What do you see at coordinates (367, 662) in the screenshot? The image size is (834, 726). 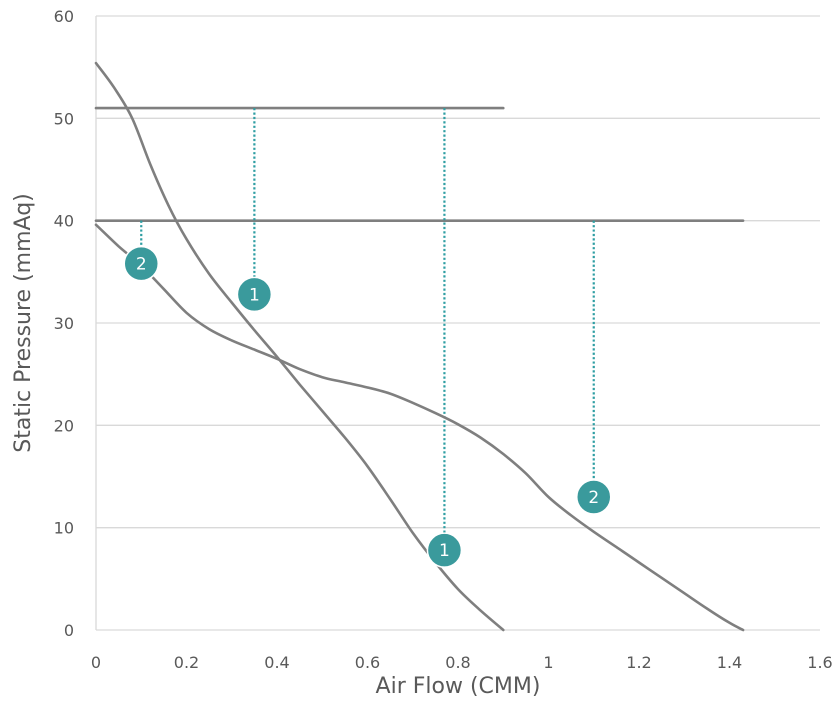 I see `x-tick-label: 0.6` at bounding box center [367, 662].